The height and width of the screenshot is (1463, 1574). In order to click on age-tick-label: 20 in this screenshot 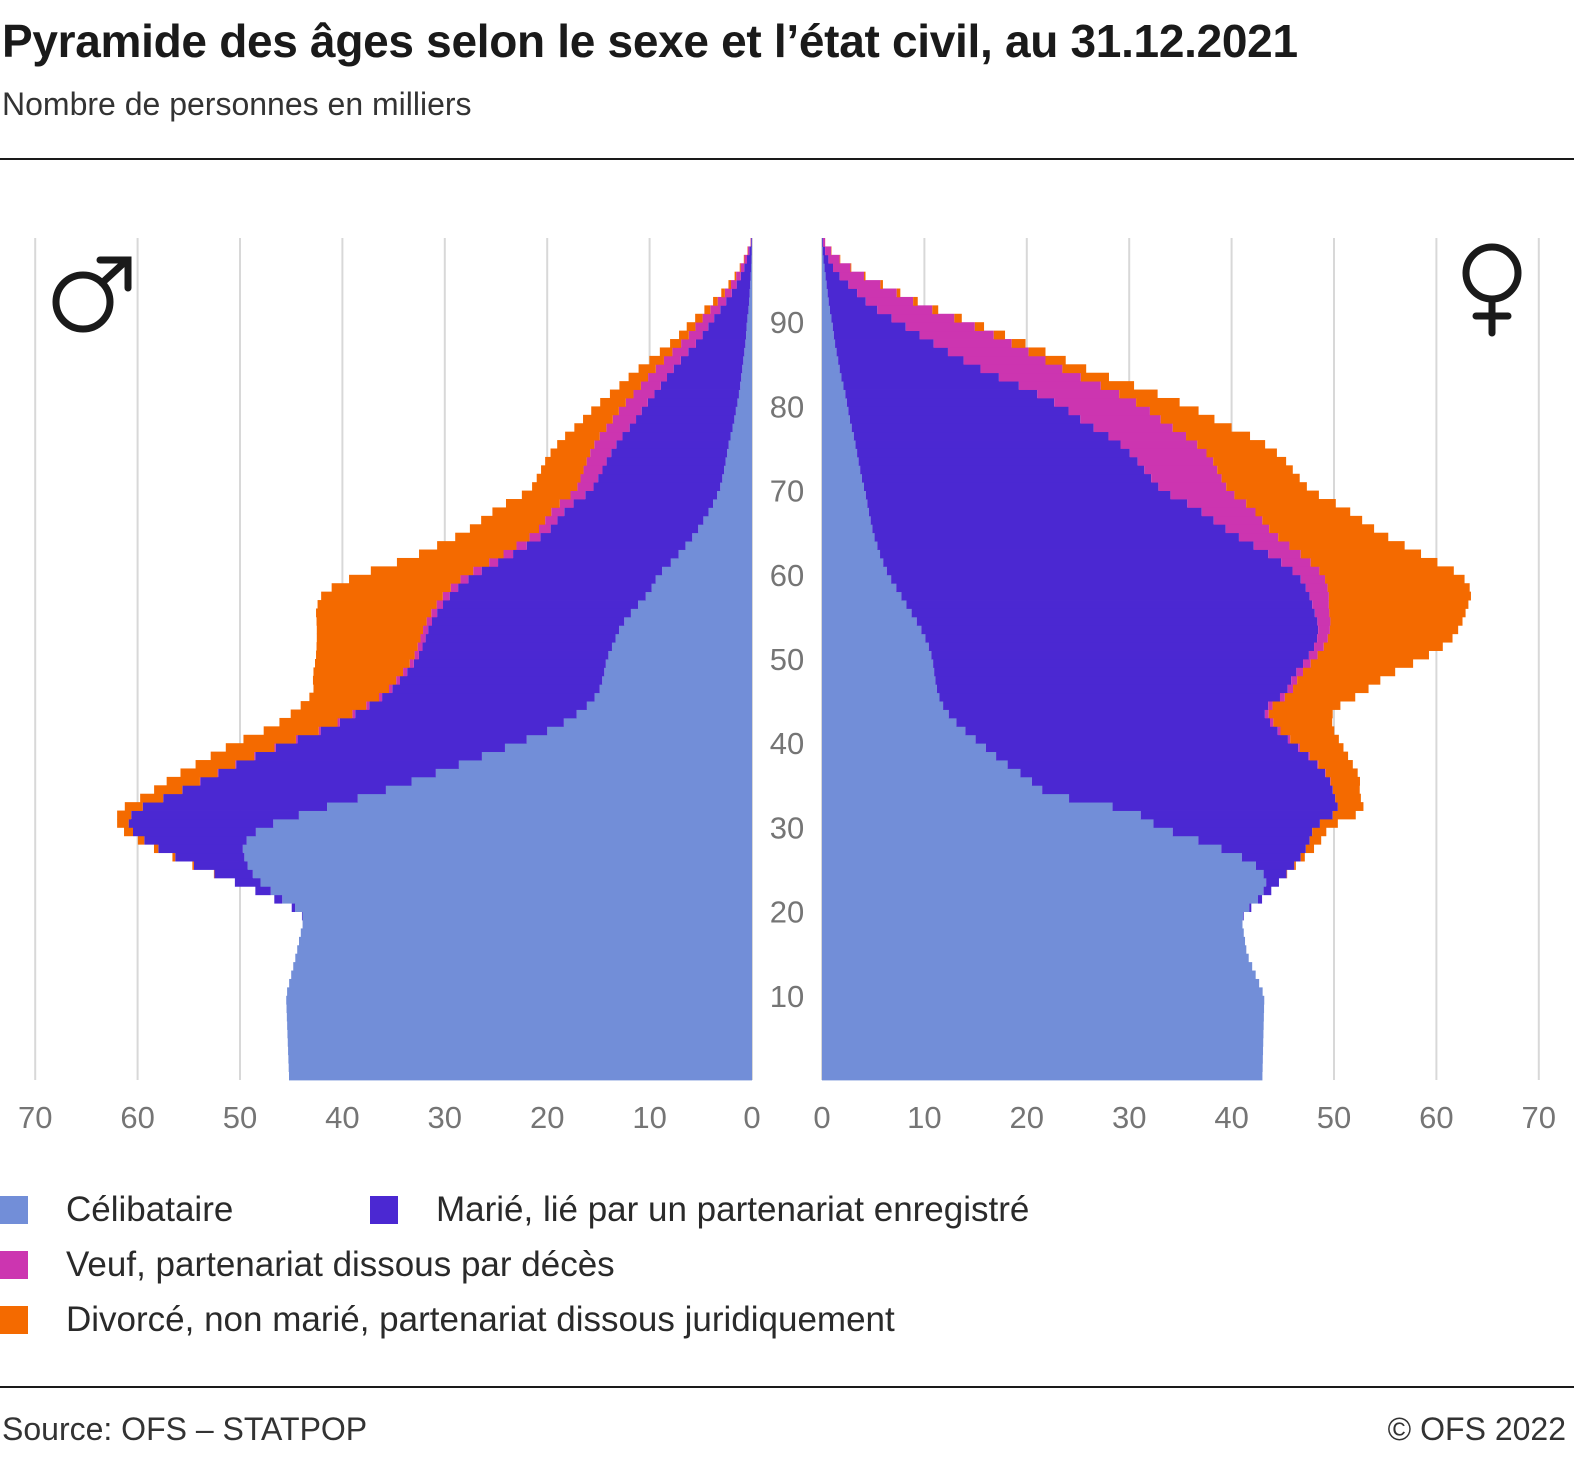, I will do `click(787, 912)`.